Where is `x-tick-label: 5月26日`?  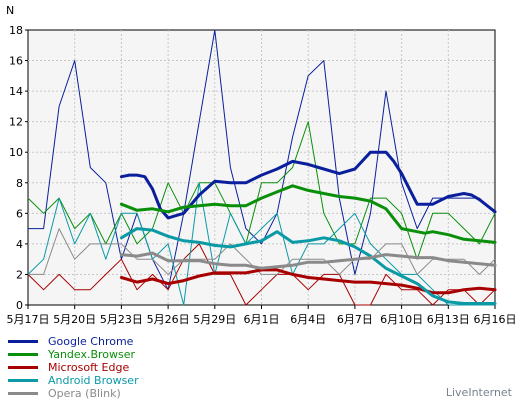
x-tick-label: 5月26日 is located at coordinates (168, 319).